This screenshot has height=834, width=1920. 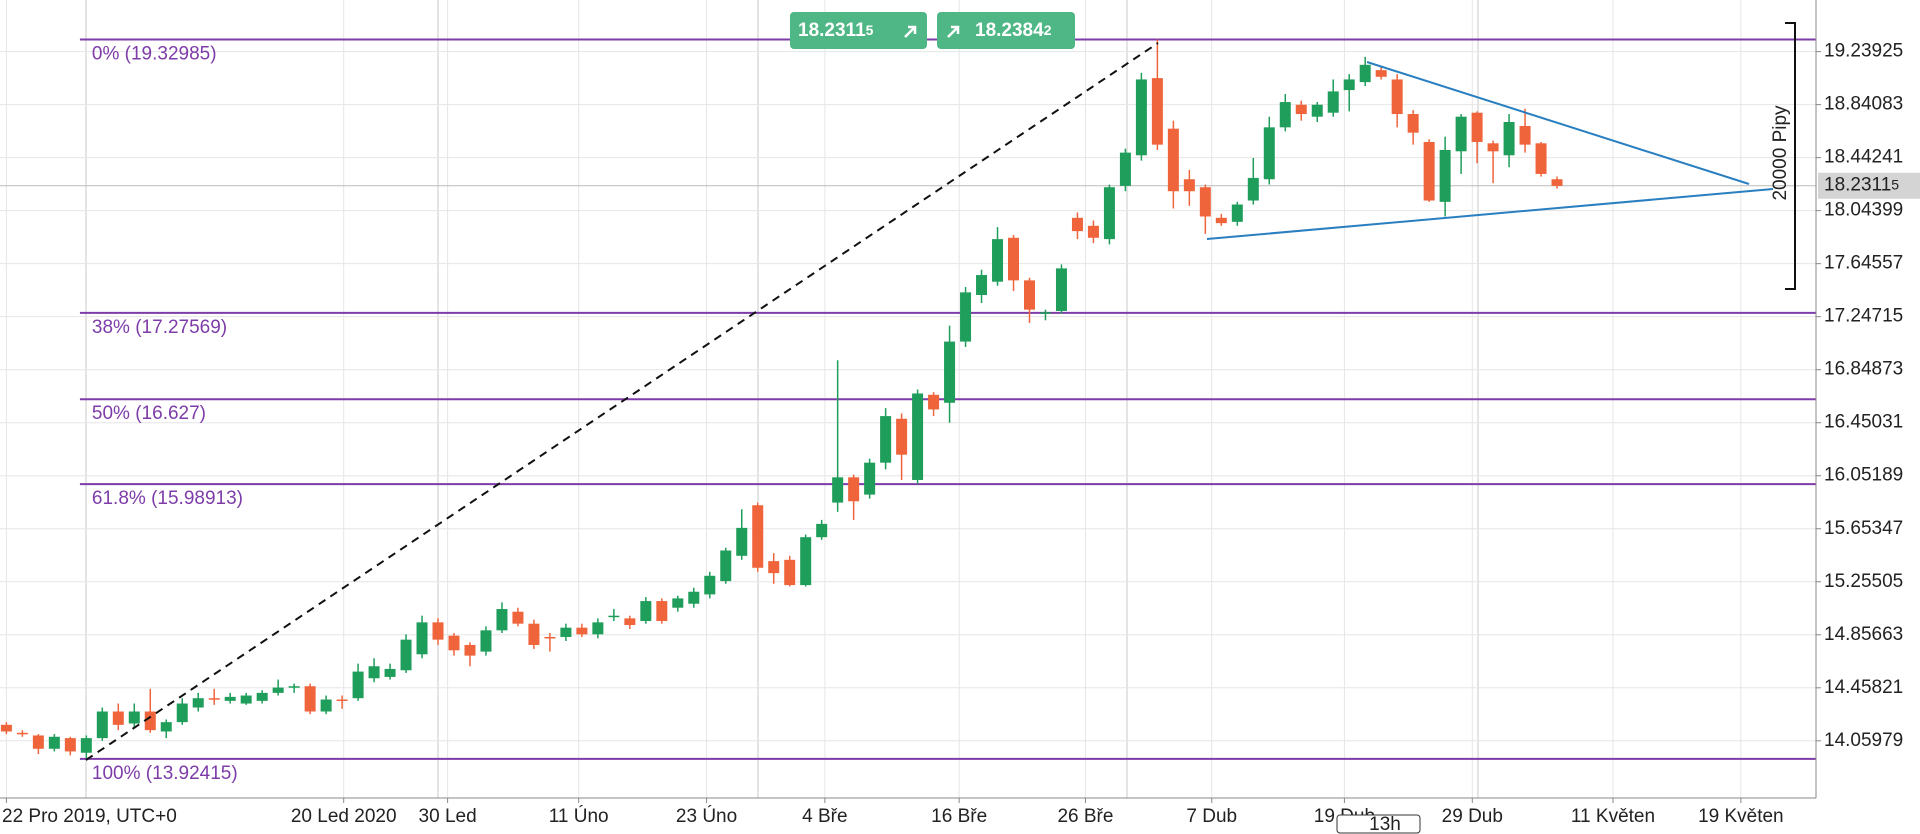 I want to click on buy-button, so click(x=1006, y=30).